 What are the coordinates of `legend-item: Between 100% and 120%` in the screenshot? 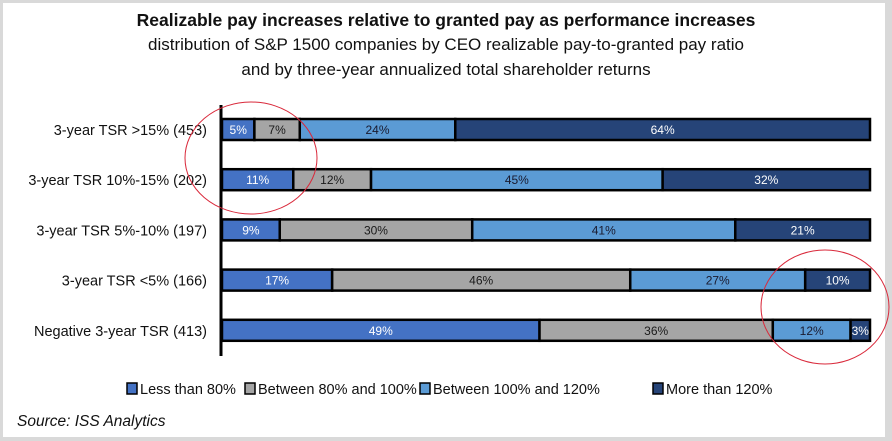 It's located at (509, 390).